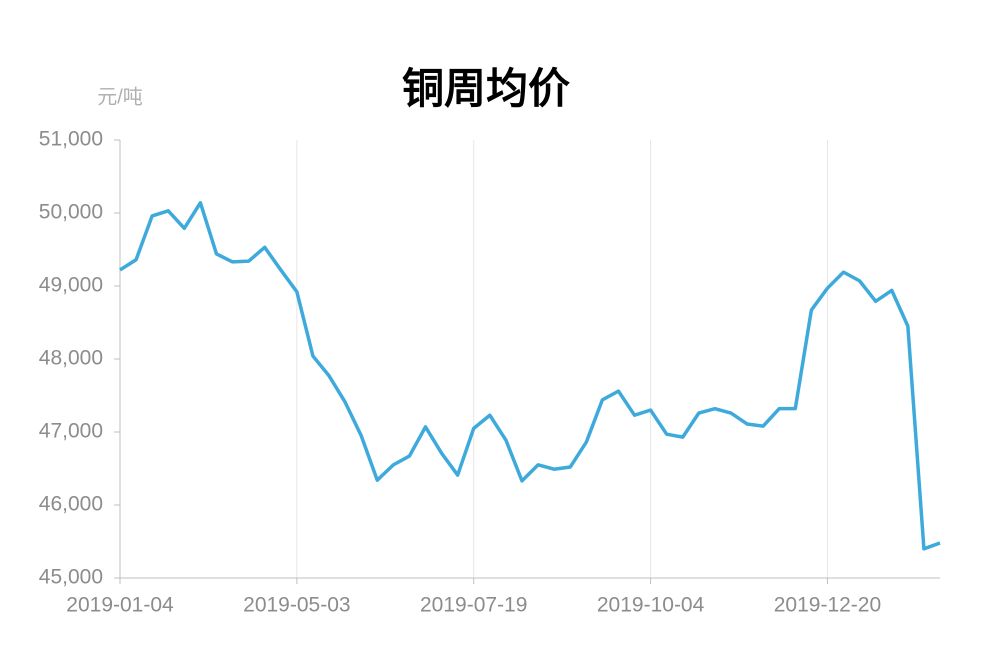 The width and height of the screenshot is (1000, 665). Describe the element at coordinates (71, 504) in the screenshot. I see `y-tick-label: 46,000` at that location.